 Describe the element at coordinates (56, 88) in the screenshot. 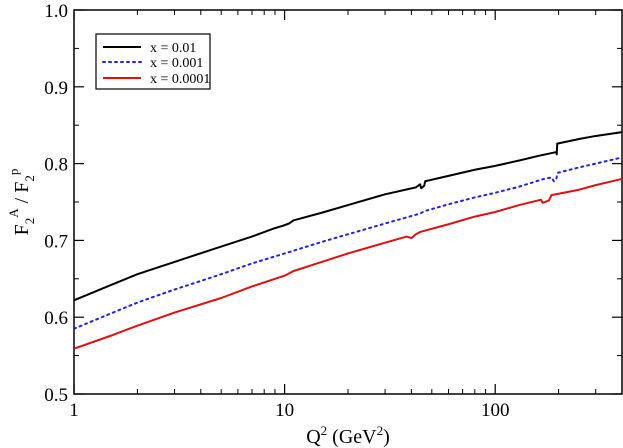

I see `y-tick-label: 0.9` at that location.